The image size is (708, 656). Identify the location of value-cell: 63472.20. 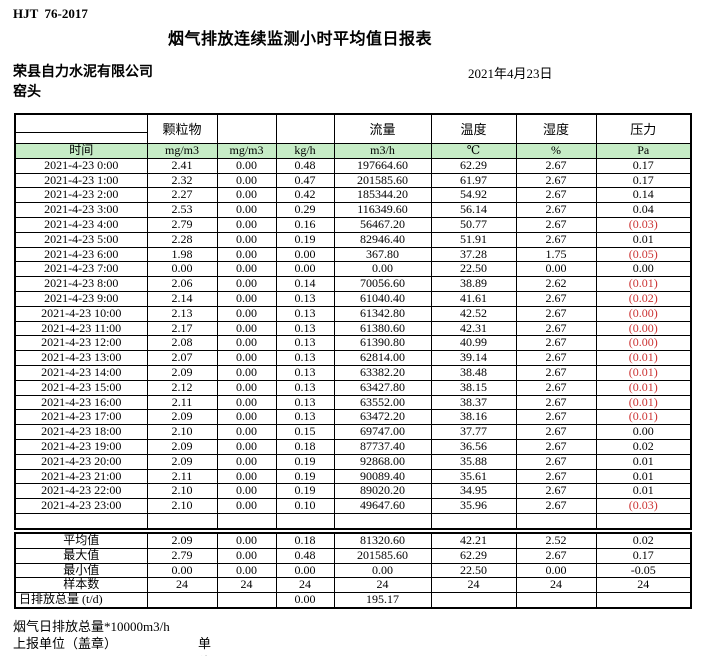
(382, 417).